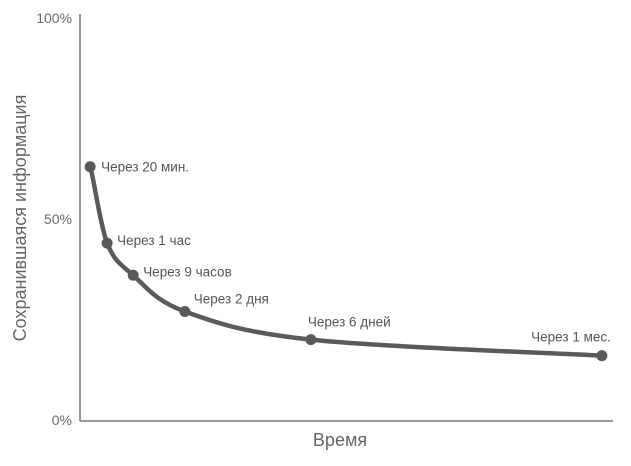  Describe the element at coordinates (340, 440) in the screenshot. I see `x-axis-label: Время` at that location.